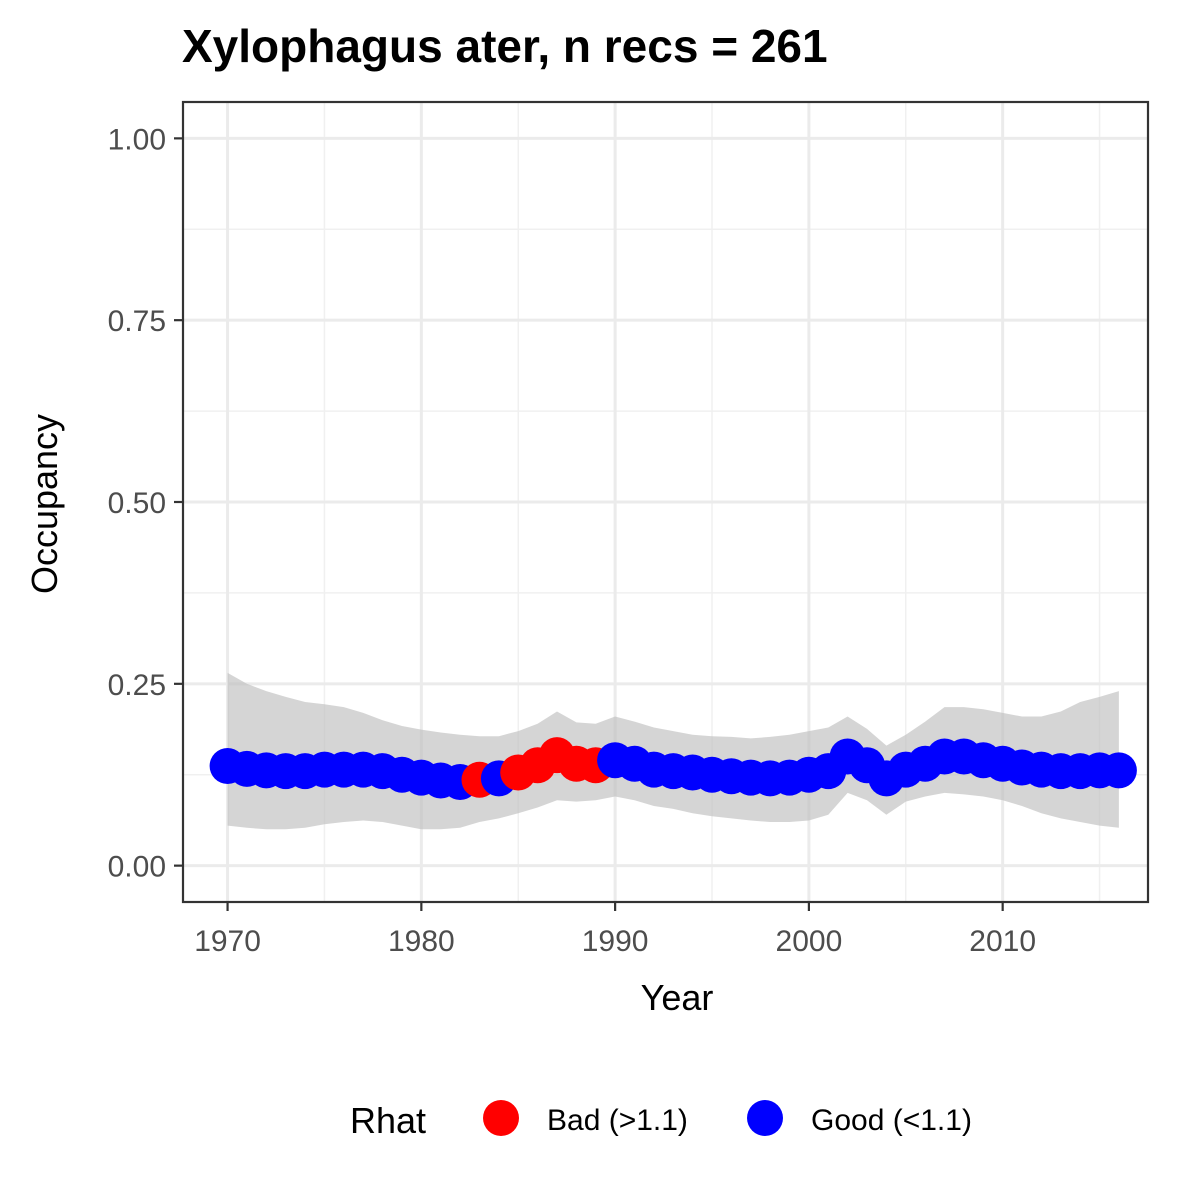 The width and height of the screenshot is (1200, 1200). What do you see at coordinates (673, 768) in the screenshot?
I see `data-points` at bounding box center [673, 768].